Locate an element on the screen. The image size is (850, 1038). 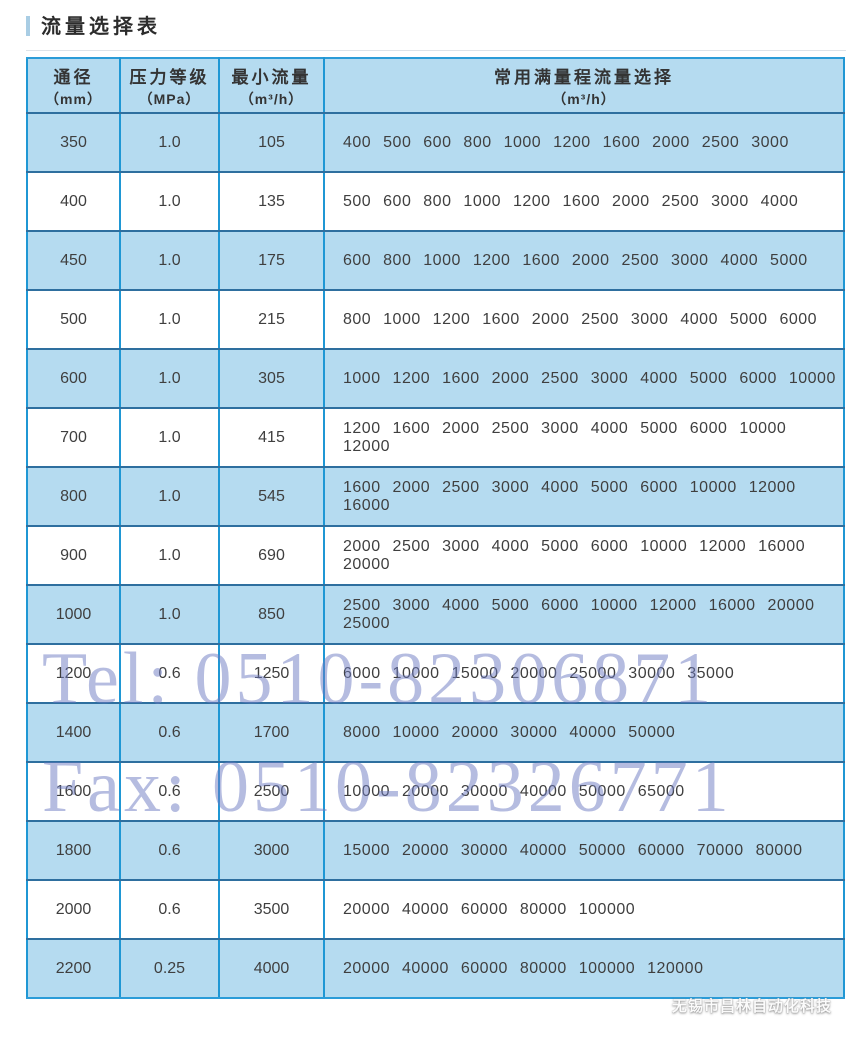
cell-diameter: 700 is located at coordinates (73, 437).